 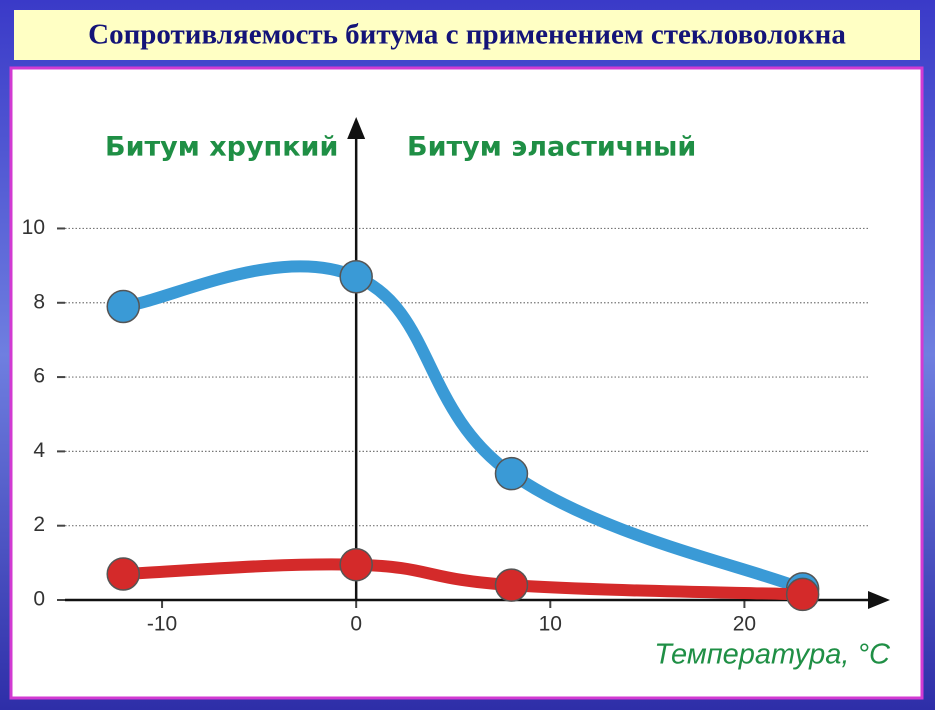 I want to click on x-axis-label: Температура, °C, so click(x=772, y=655).